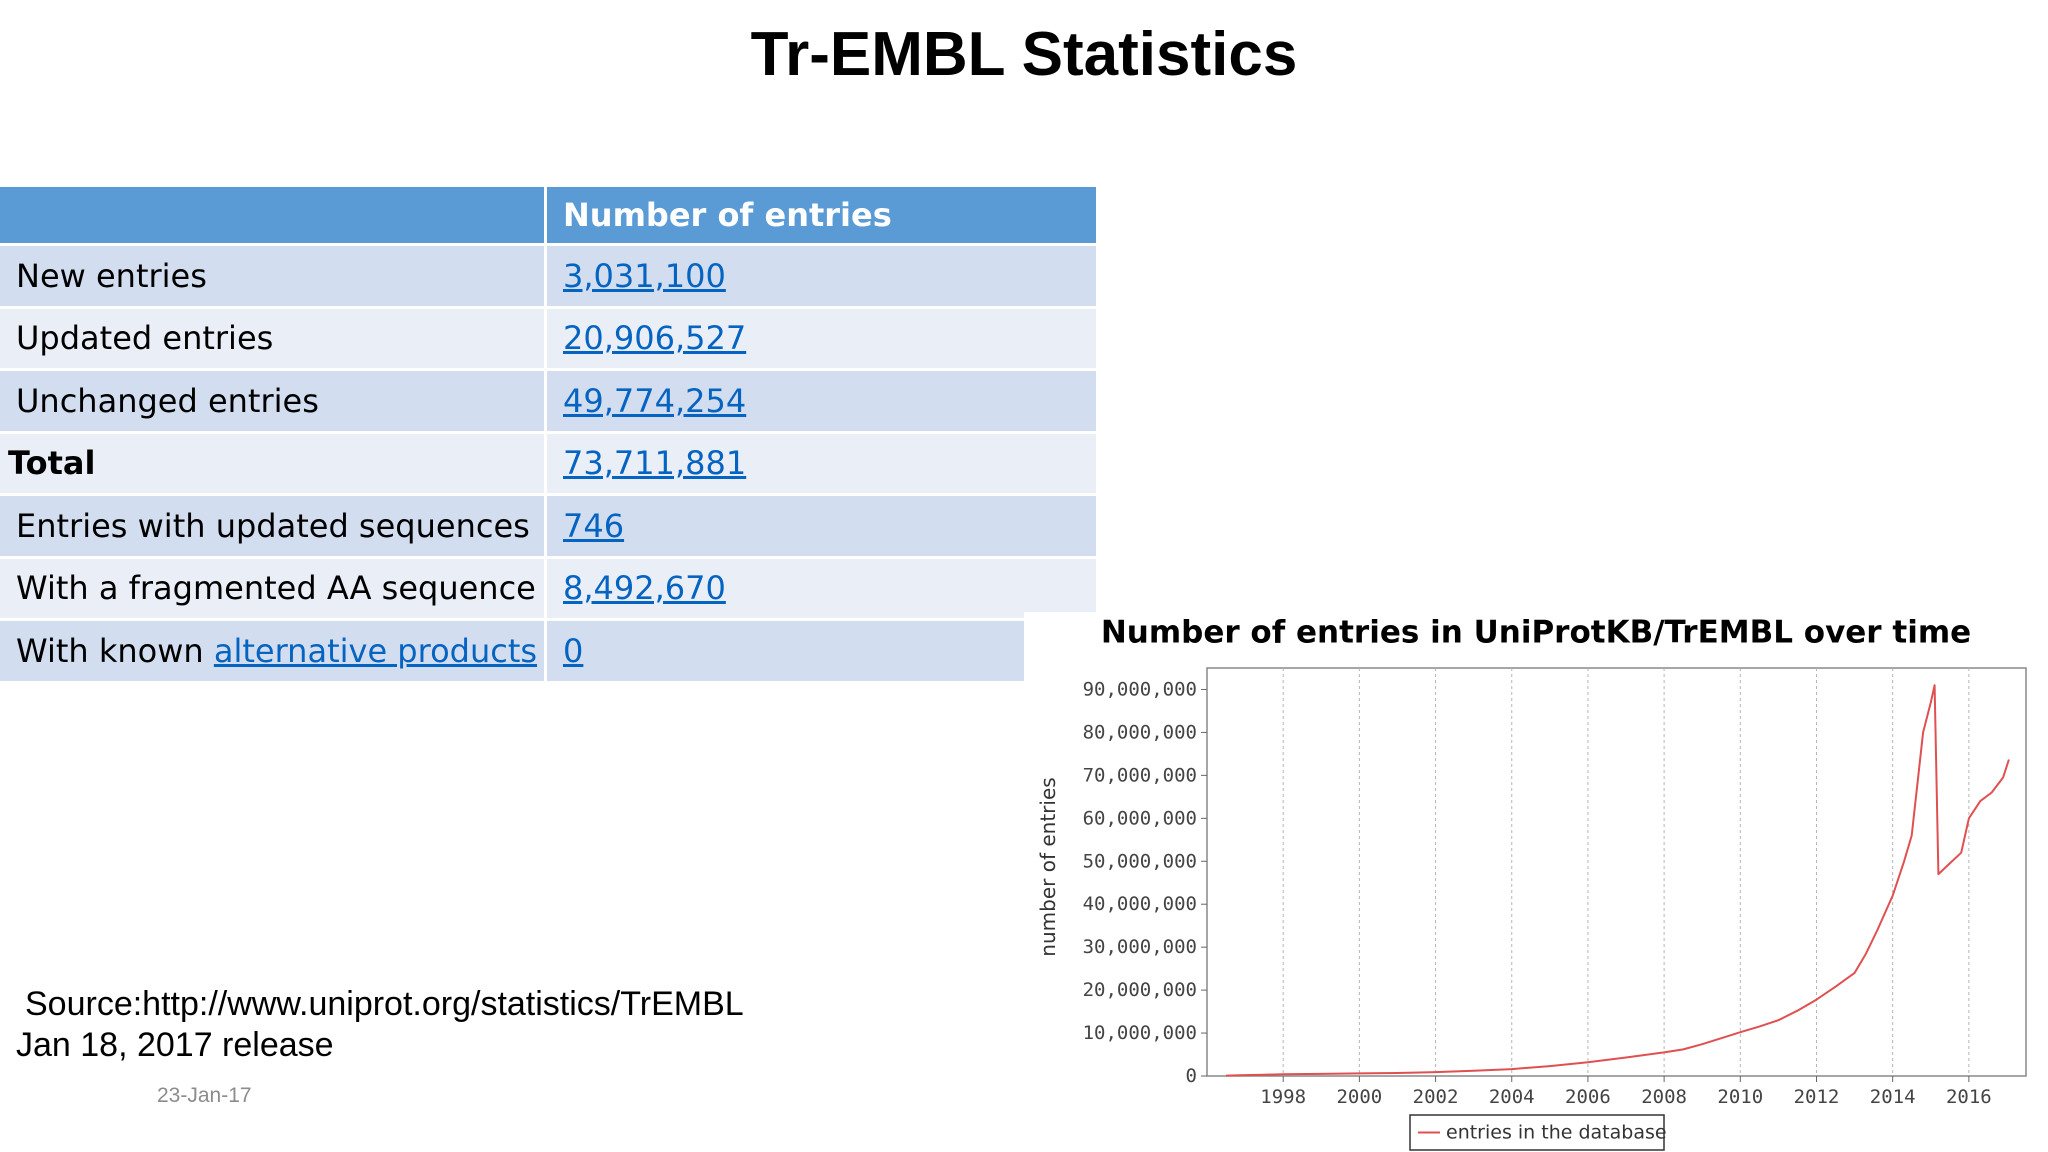 The height and width of the screenshot is (1152, 2048). I want to click on x-tick-label: 2006, so click(1588, 1097).